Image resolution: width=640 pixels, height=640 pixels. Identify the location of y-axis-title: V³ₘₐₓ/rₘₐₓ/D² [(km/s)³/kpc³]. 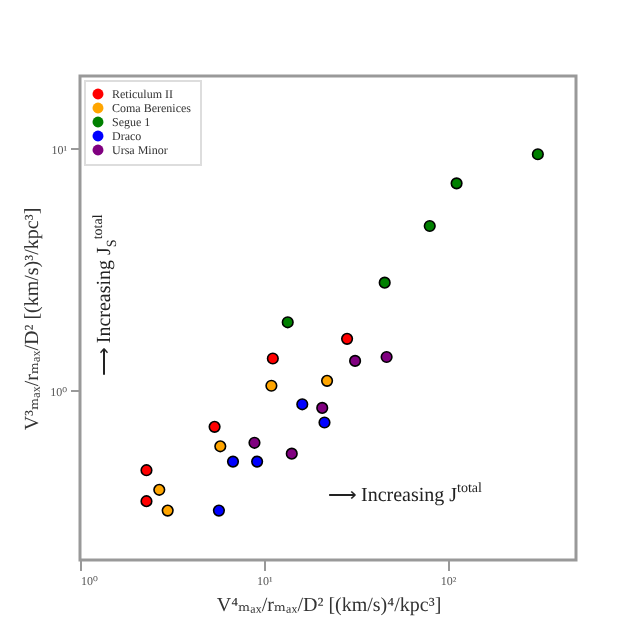
(33, 319).